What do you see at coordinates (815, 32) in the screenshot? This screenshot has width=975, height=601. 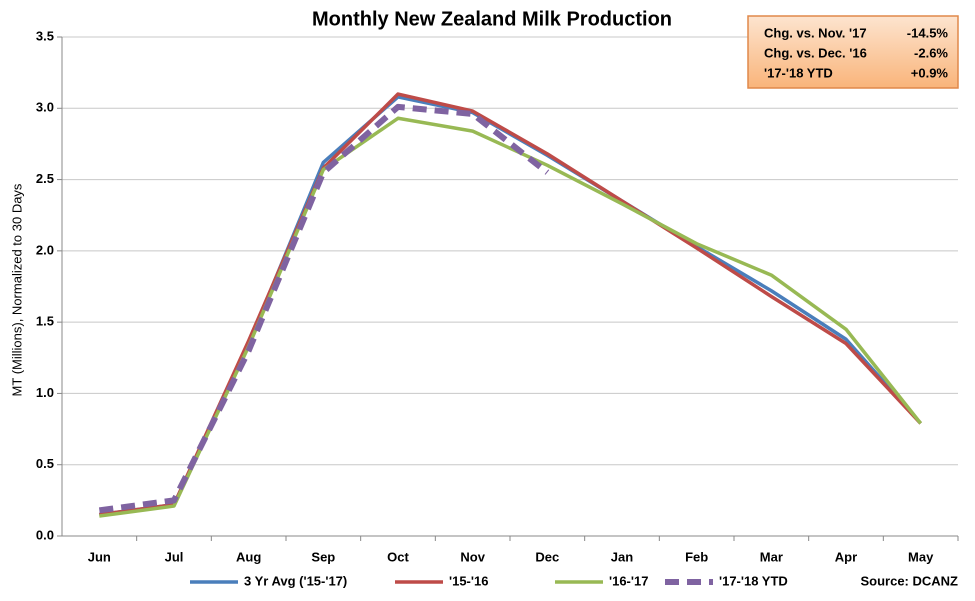 I see `info-label: Chg. vs. Nov. '17` at bounding box center [815, 32].